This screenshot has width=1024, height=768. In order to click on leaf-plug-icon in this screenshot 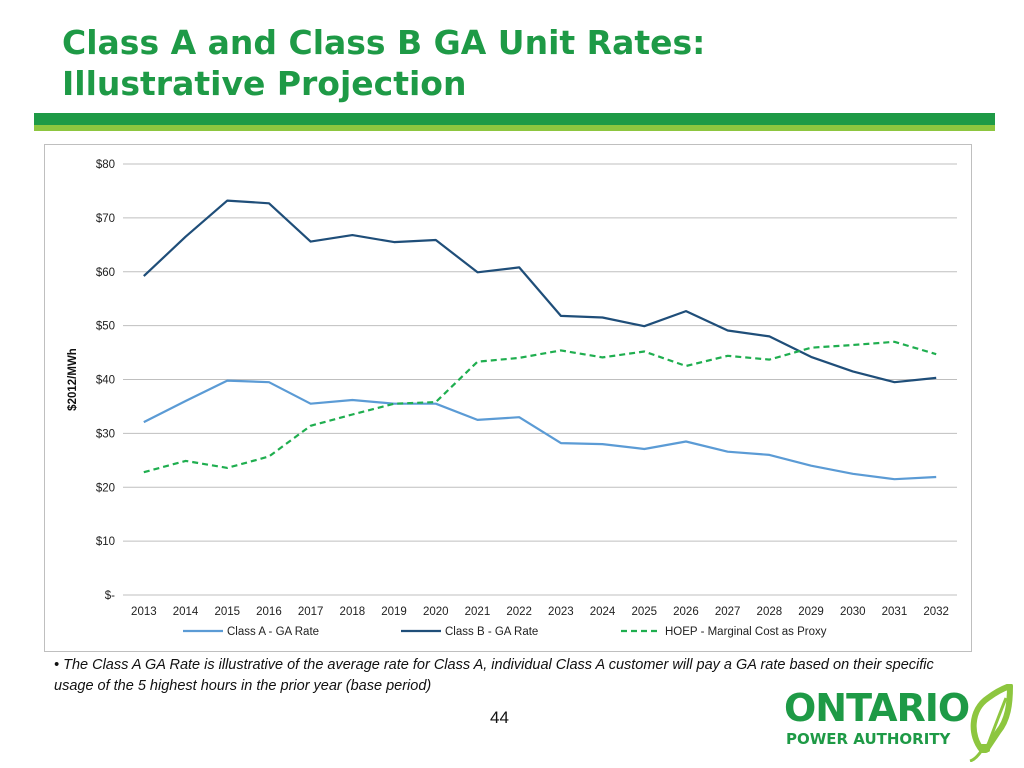, I will do `click(991, 723)`.